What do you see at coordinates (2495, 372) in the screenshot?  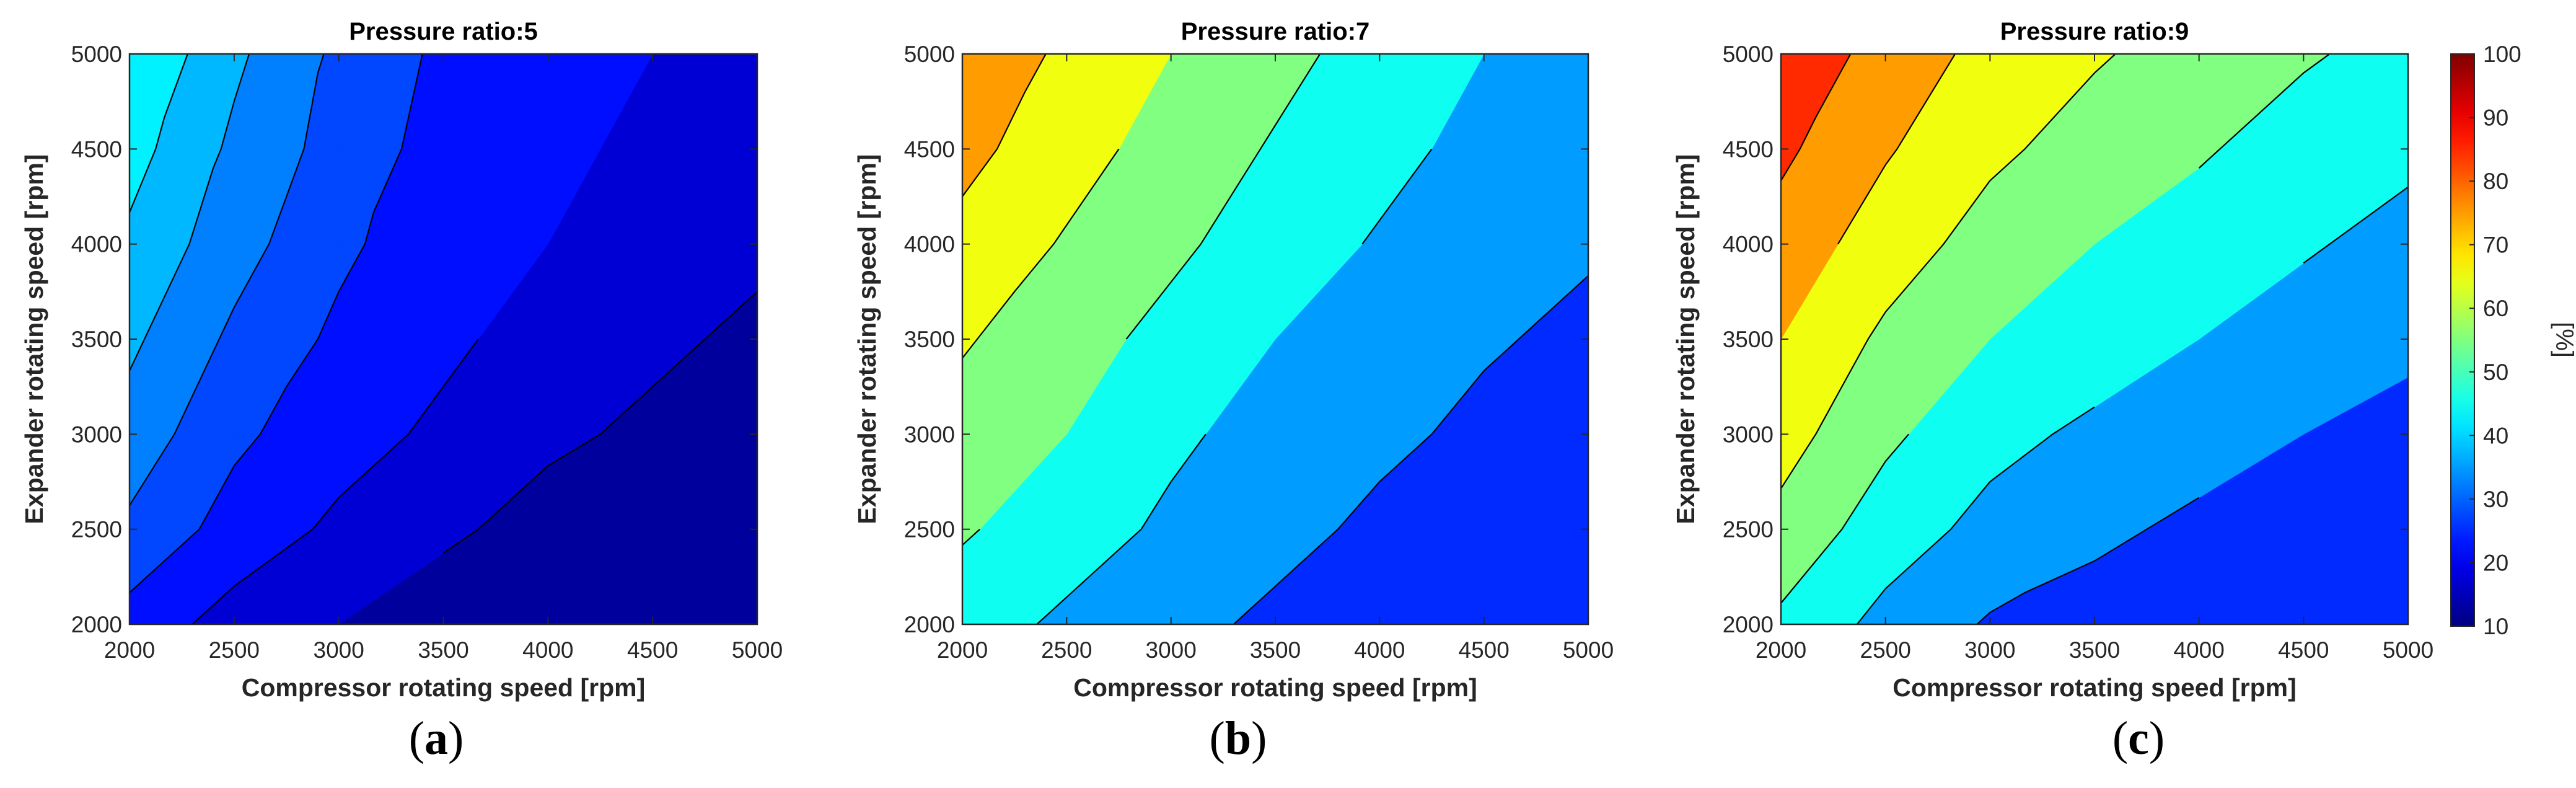 I see `colorbar-tick-label: 50` at bounding box center [2495, 372].